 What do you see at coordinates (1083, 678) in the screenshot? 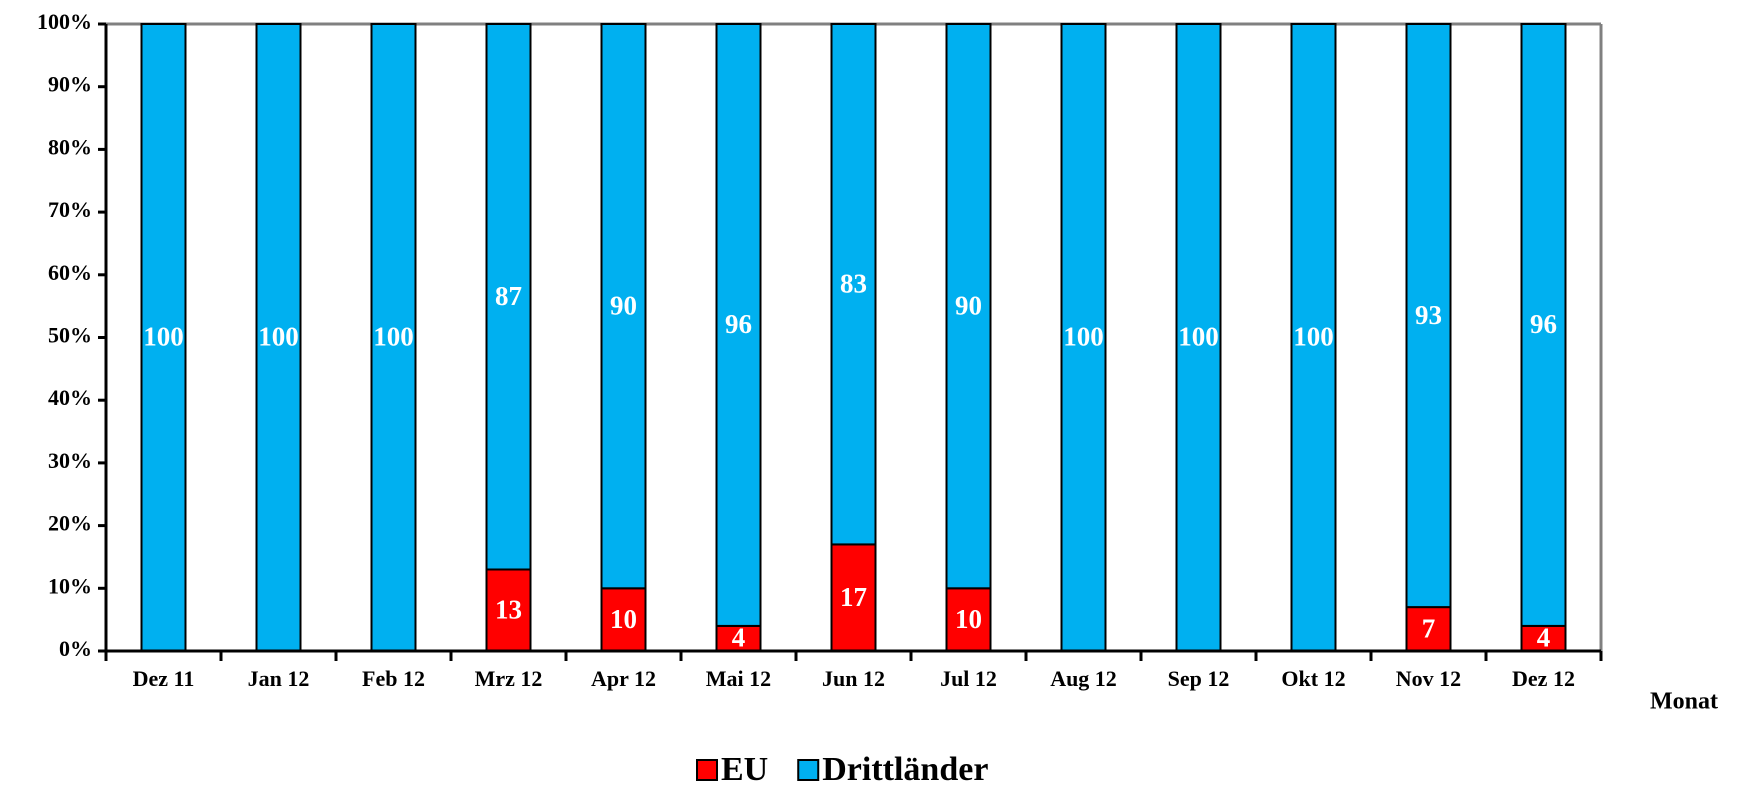
I see `x-tick-label: Aug 12` at bounding box center [1083, 678].